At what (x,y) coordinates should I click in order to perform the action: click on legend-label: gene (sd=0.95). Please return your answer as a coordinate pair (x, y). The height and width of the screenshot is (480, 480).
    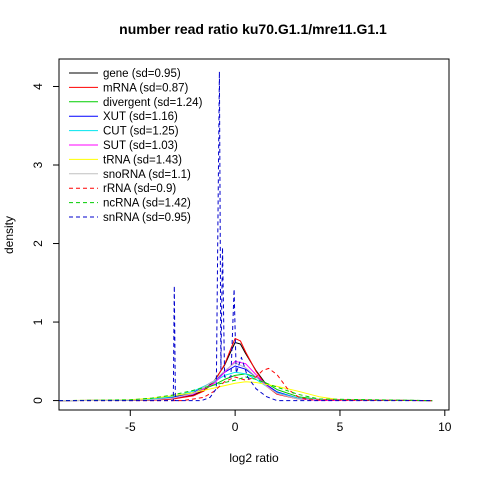
    Looking at the image, I should click on (142, 74).